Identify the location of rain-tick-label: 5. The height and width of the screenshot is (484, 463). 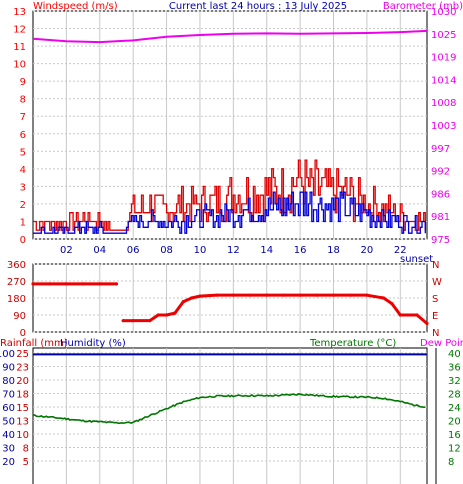
(26, 462).